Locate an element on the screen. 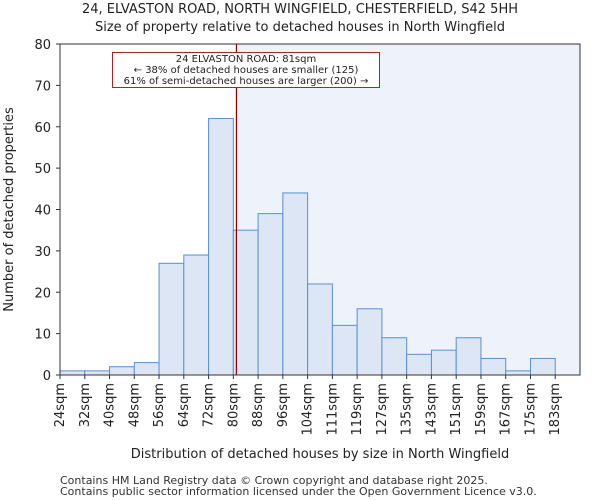 The image size is (600, 500). y-tick-label: 80 is located at coordinates (42, 45).